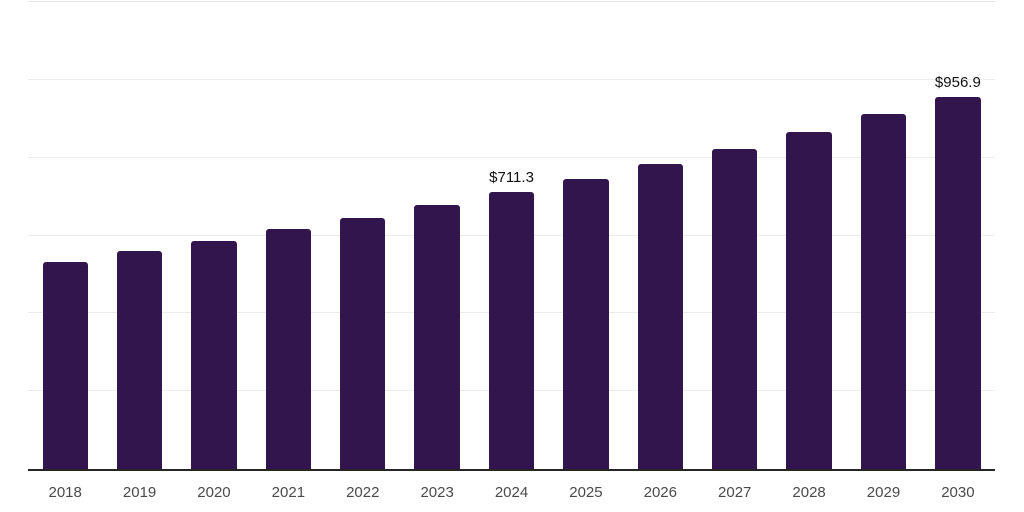 Image resolution: width=1024 pixels, height=512 pixels. I want to click on bar-cell-2020, so click(214, 235).